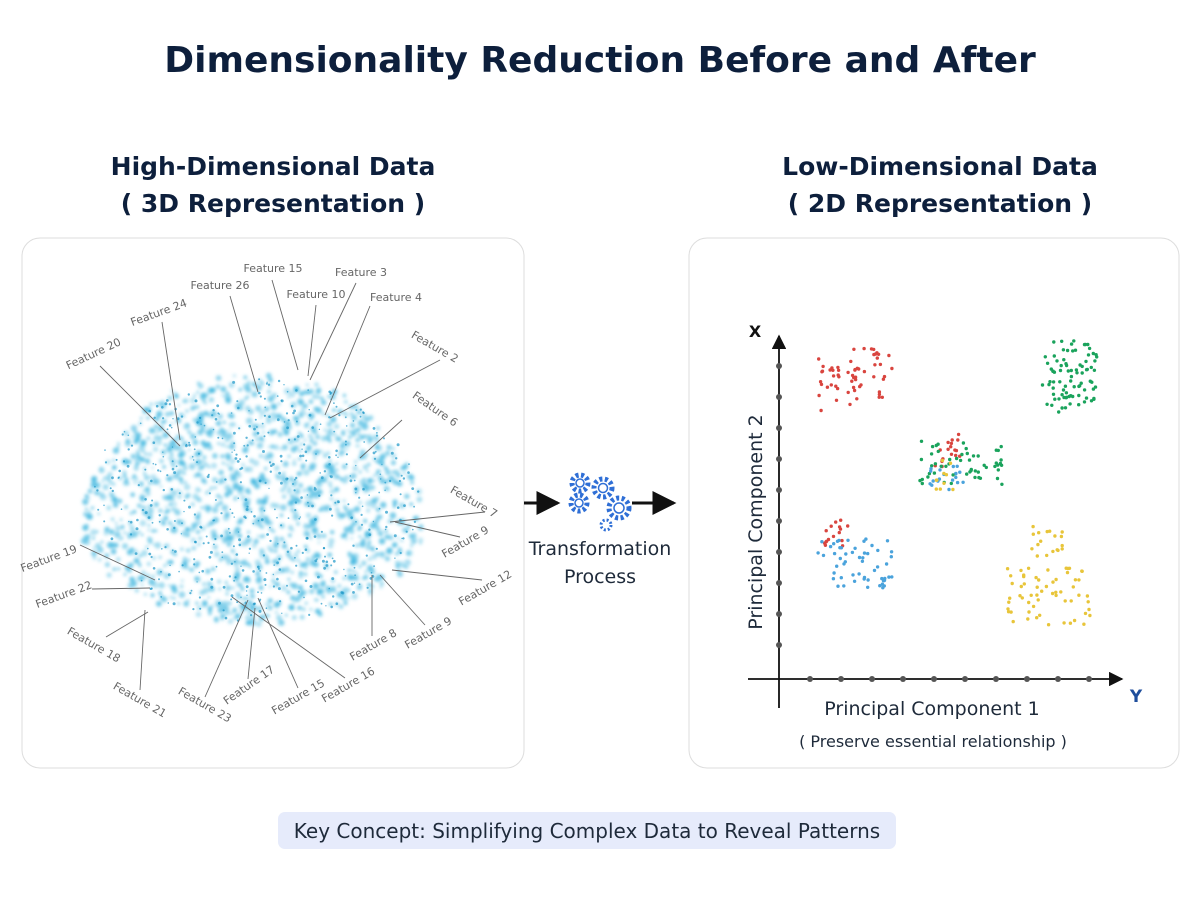 The height and width of the screenshot is (900, 1200). What do you see at coordinates (273, 166) in the screenshot?
I see `left-heading: High-Dimensional Data` at bounding box center [273, 166].